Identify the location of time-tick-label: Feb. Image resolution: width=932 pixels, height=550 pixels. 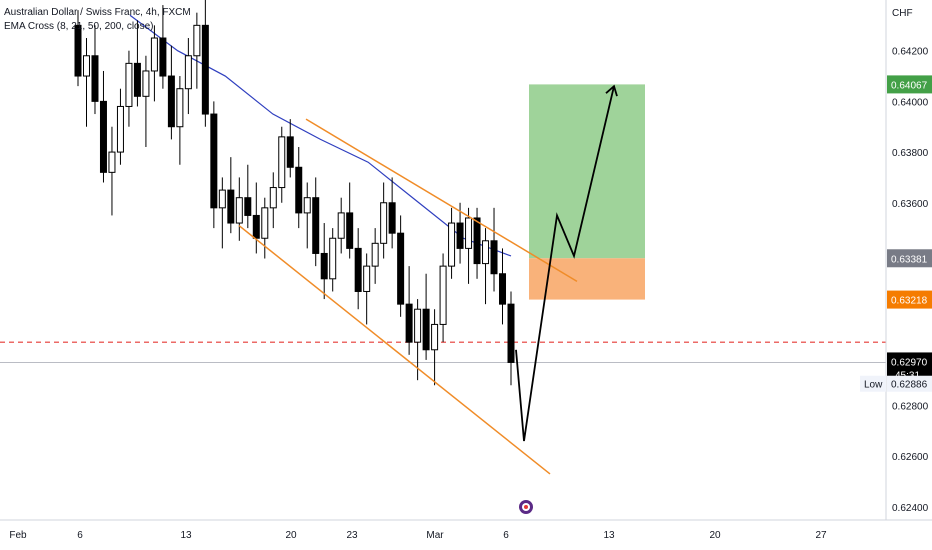
(18, 535).